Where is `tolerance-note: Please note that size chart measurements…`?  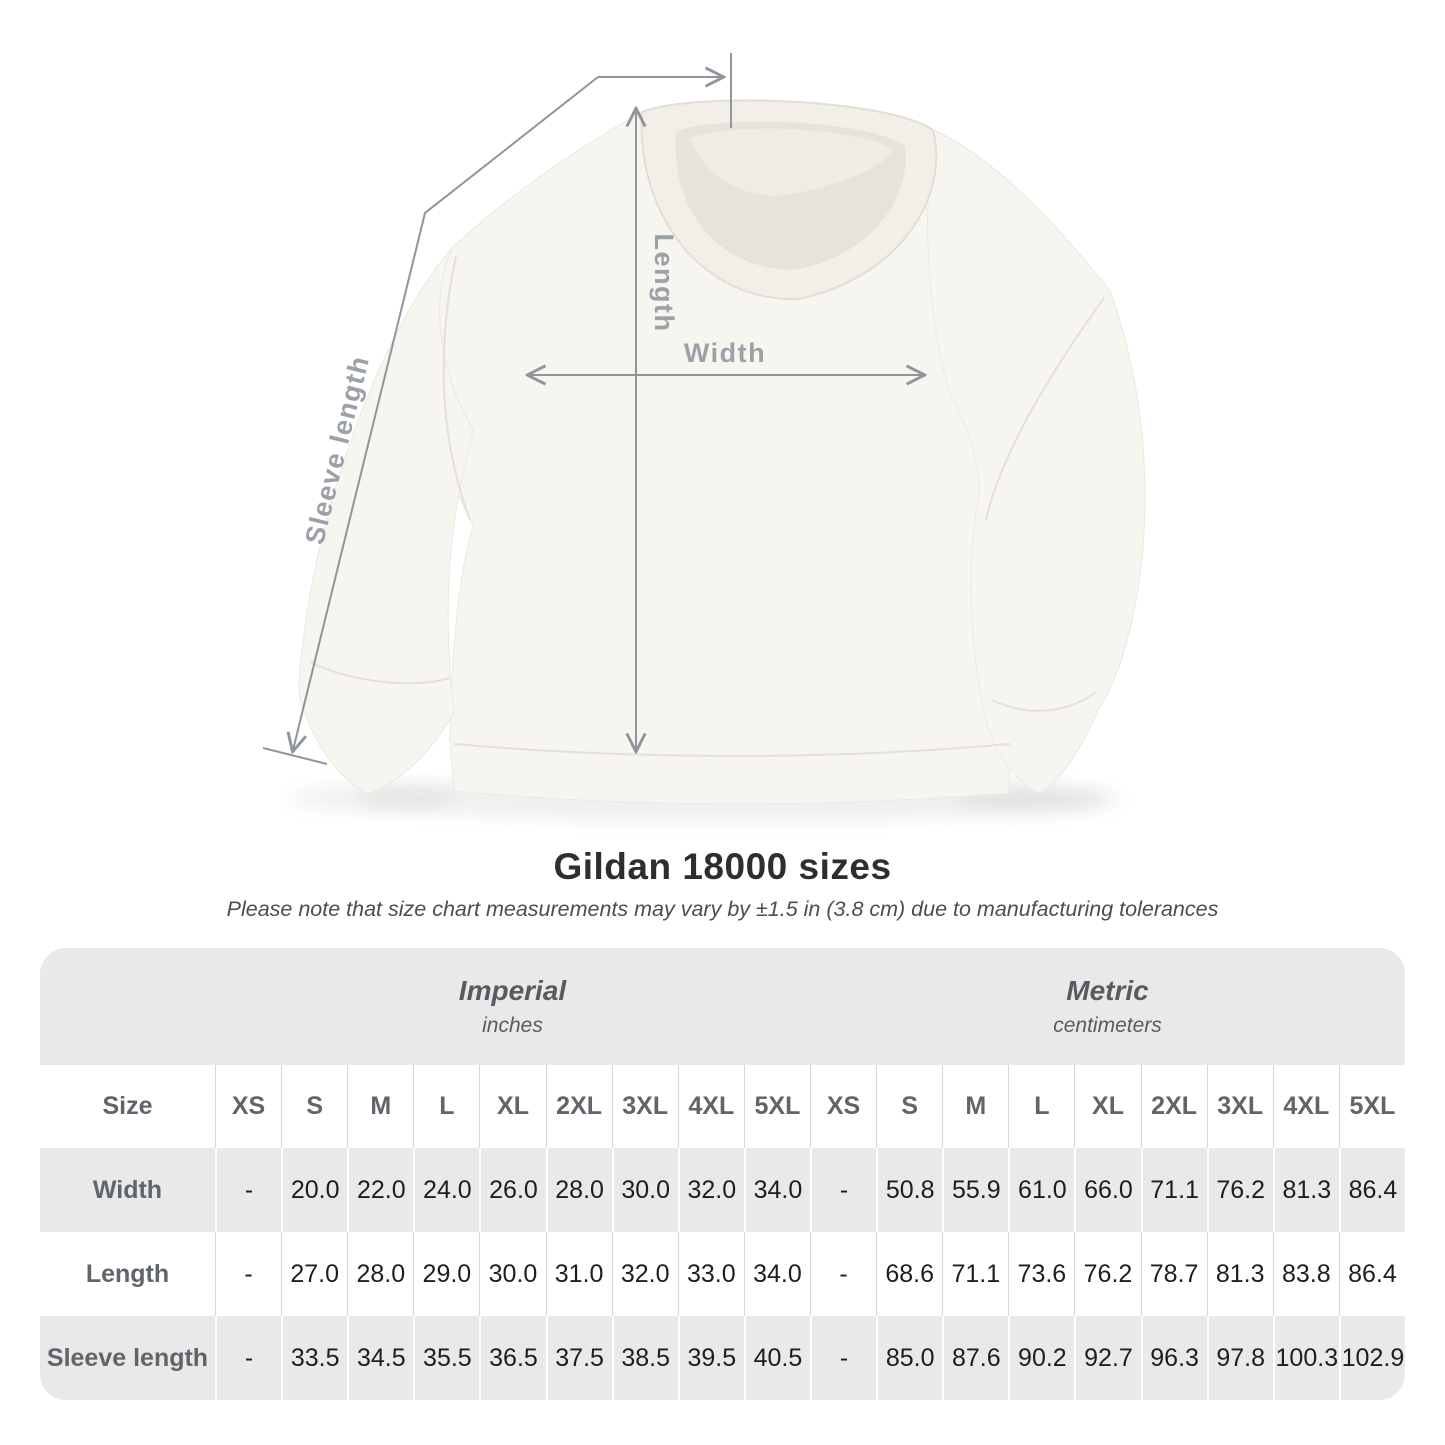 tolerance-note: Please note that size chart measurements… is located at coordinates (722, 909).